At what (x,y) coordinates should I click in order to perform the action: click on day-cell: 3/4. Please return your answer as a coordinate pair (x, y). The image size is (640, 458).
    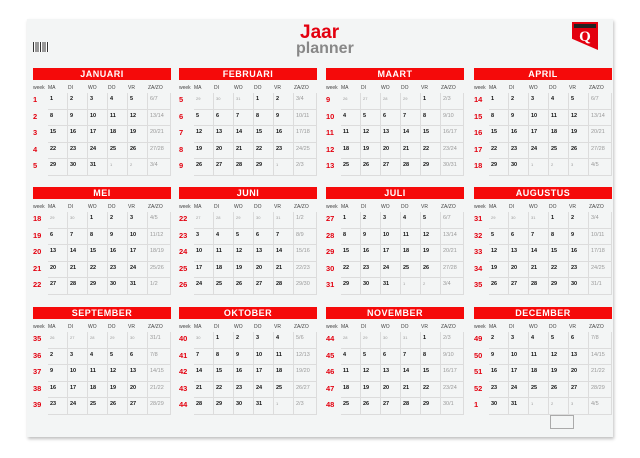
    Looking at the image, I should click on (305, 101).